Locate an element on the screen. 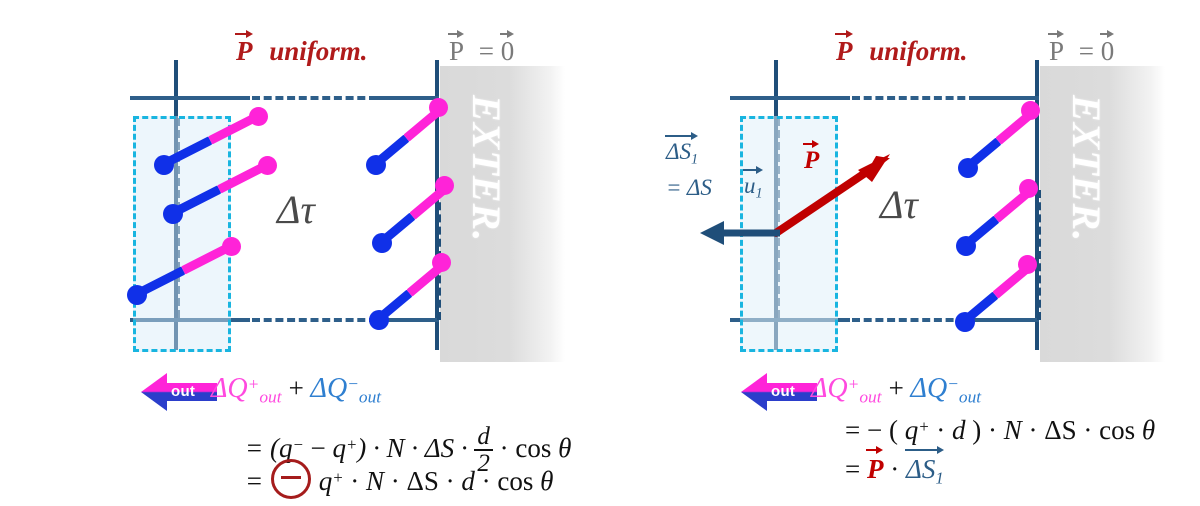 The image size is (1200, 506). unit-vector-arrow is located at coordinates (740, 233).